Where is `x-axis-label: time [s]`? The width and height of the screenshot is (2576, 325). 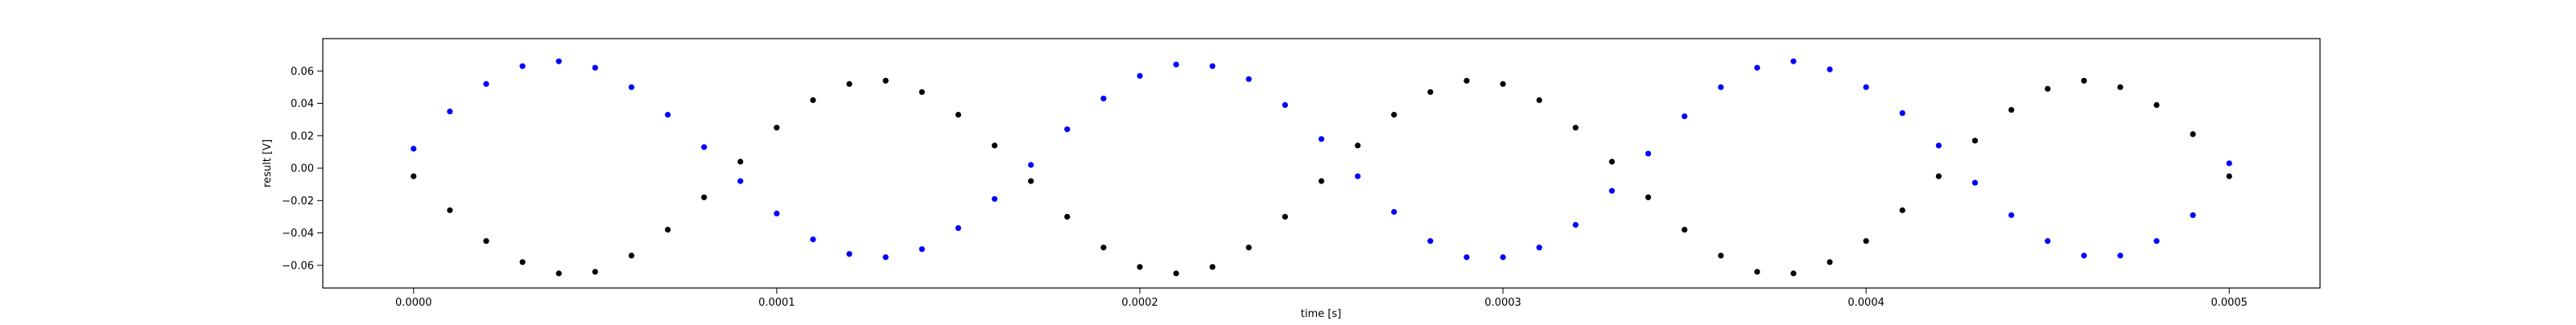
x-axis-label: time [s] is located at coordinates (1321, 314).